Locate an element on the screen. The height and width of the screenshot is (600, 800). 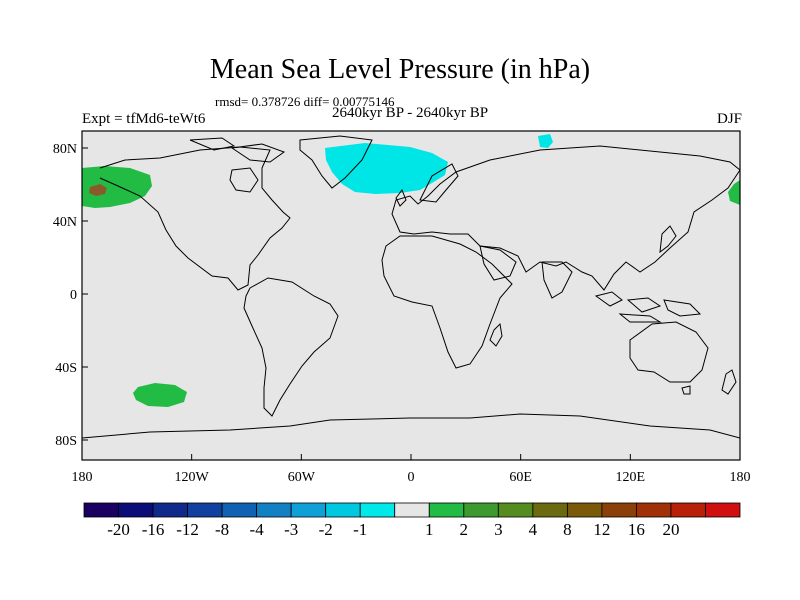
lat-tick-label: 80S is located at coordinates (66, 441).